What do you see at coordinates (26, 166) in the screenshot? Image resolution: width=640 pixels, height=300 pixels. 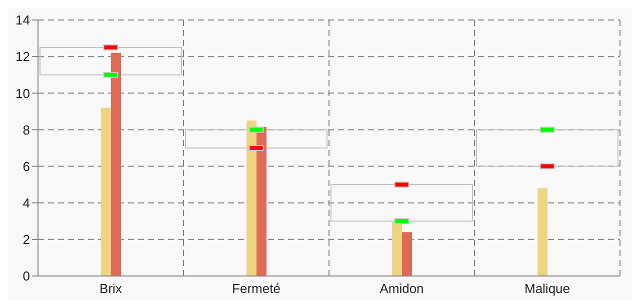 I see `y-tick-label: 6` at bounding box center [26, 166].